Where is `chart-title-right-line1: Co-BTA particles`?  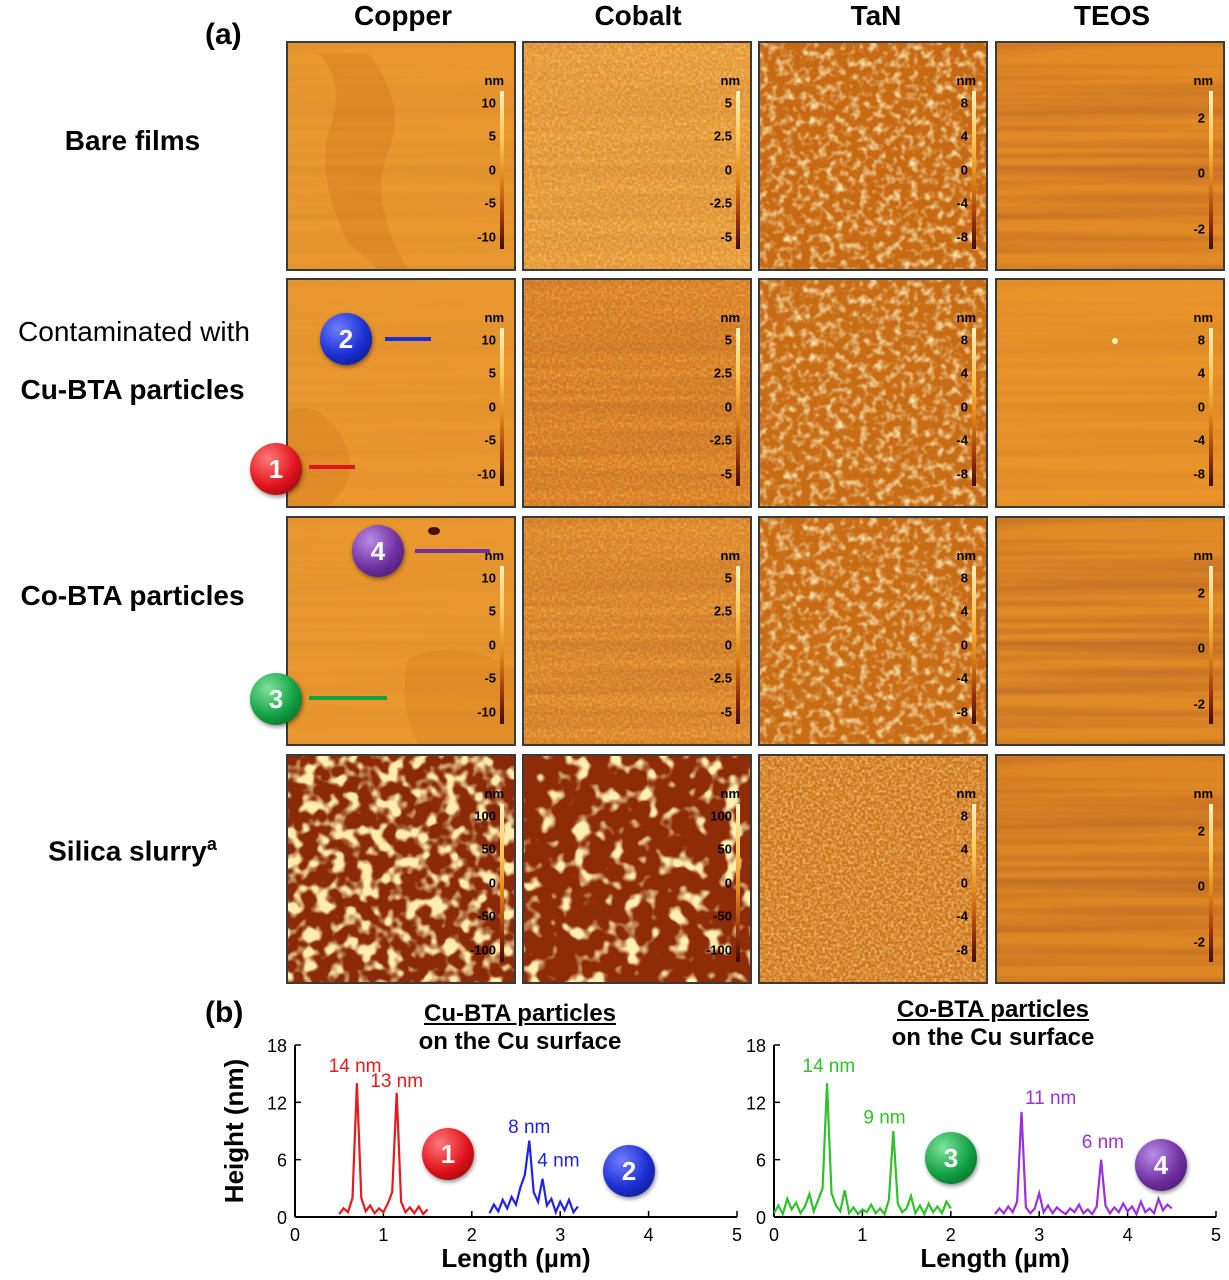 chart-title-right-line1: Co-BTA particles is located at coordinates (993, 1009).